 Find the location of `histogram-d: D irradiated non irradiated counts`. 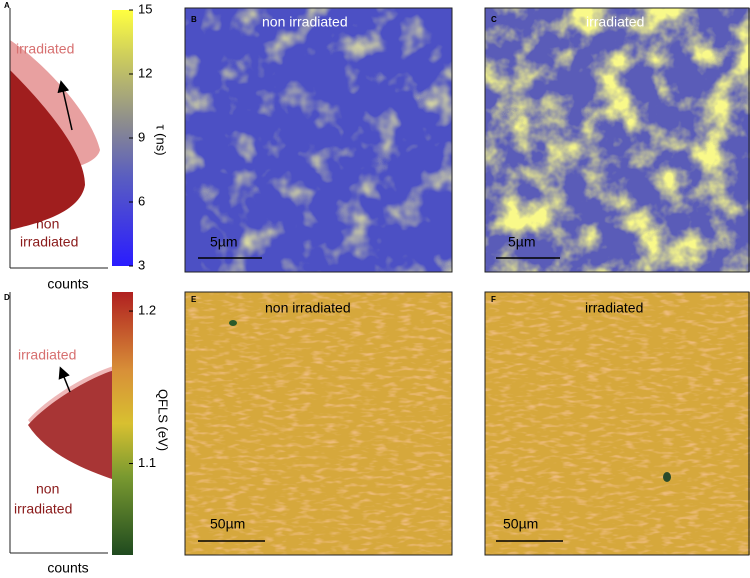

histogram-d: D irradiated non irradiated counts is located at coordinates (61, 434).